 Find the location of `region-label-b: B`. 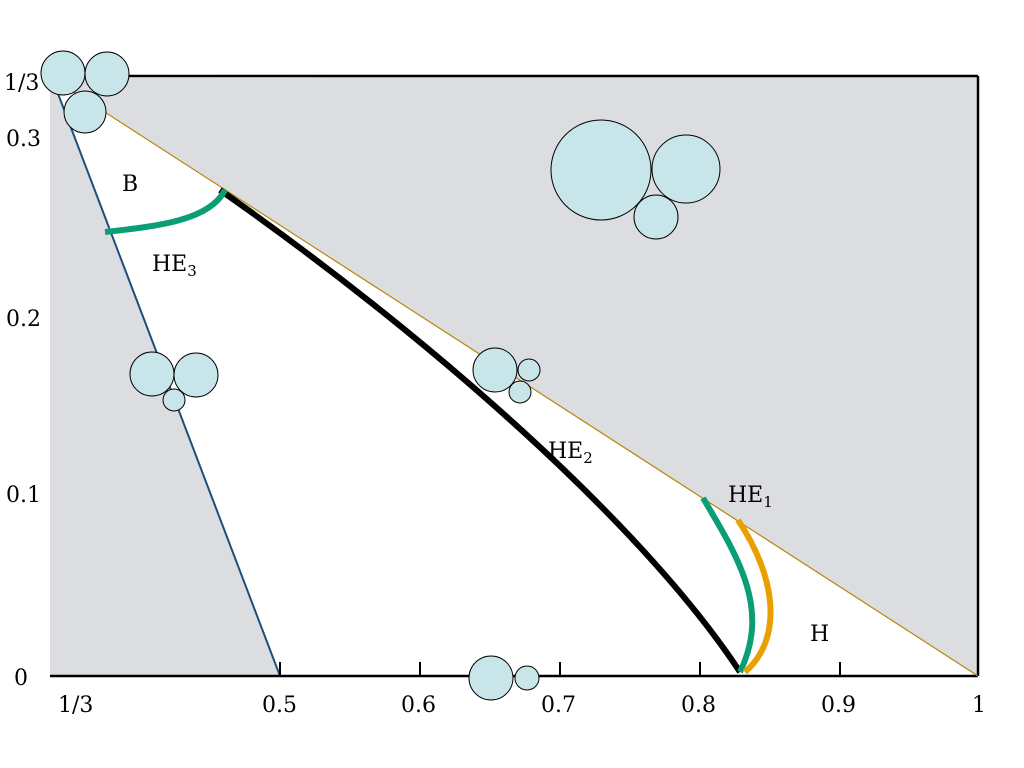

region-label-b: B is located at coordinates (130, 184).